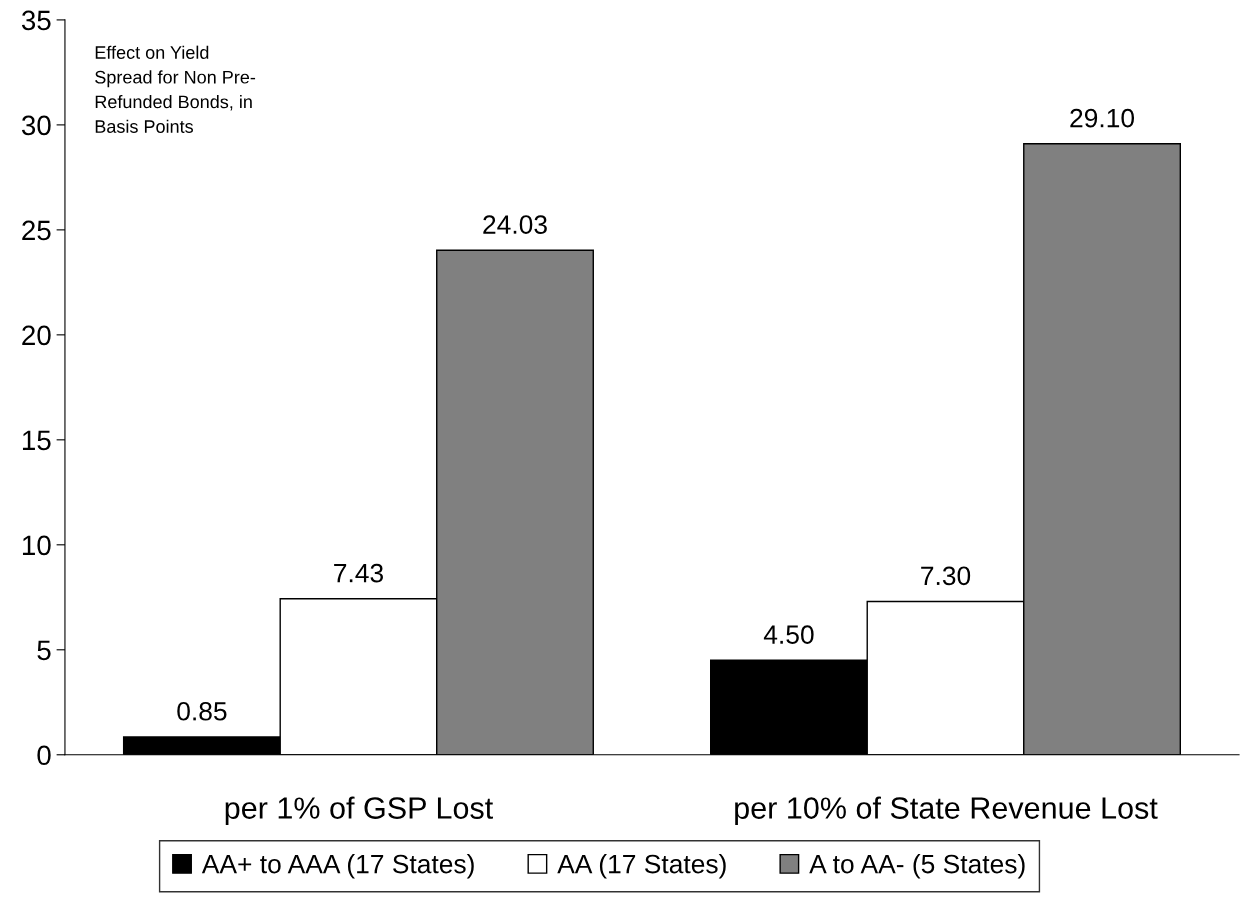  Describe the element at coordinates (202, 711) in the screenshot. I see `data-label: 0.85` at that location.